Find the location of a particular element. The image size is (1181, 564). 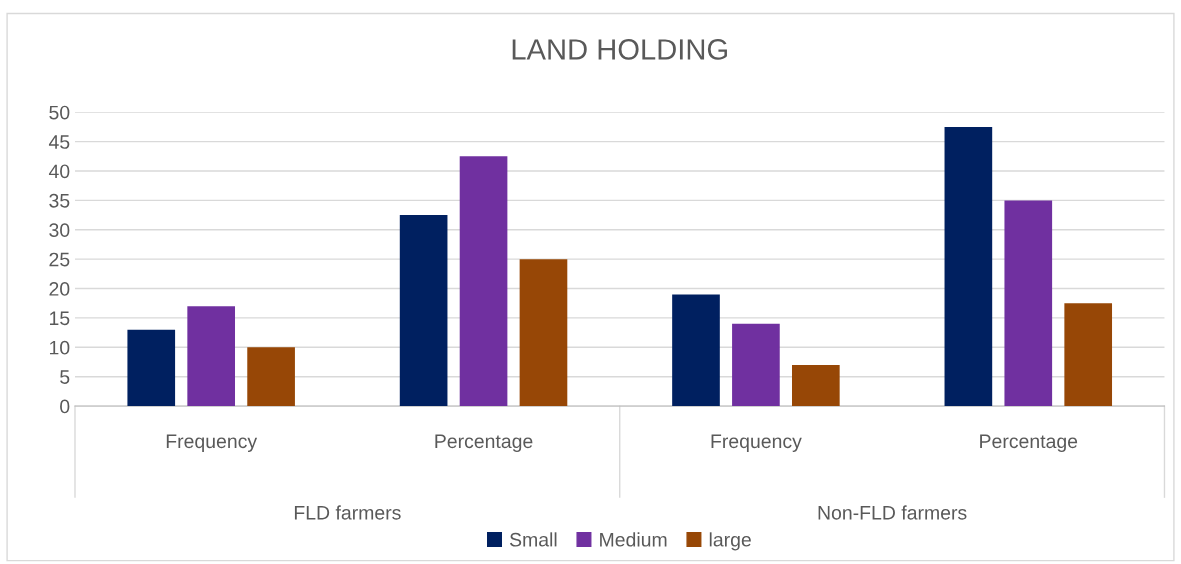

y-tick-label: 40 is located at coordinates (59, 171).